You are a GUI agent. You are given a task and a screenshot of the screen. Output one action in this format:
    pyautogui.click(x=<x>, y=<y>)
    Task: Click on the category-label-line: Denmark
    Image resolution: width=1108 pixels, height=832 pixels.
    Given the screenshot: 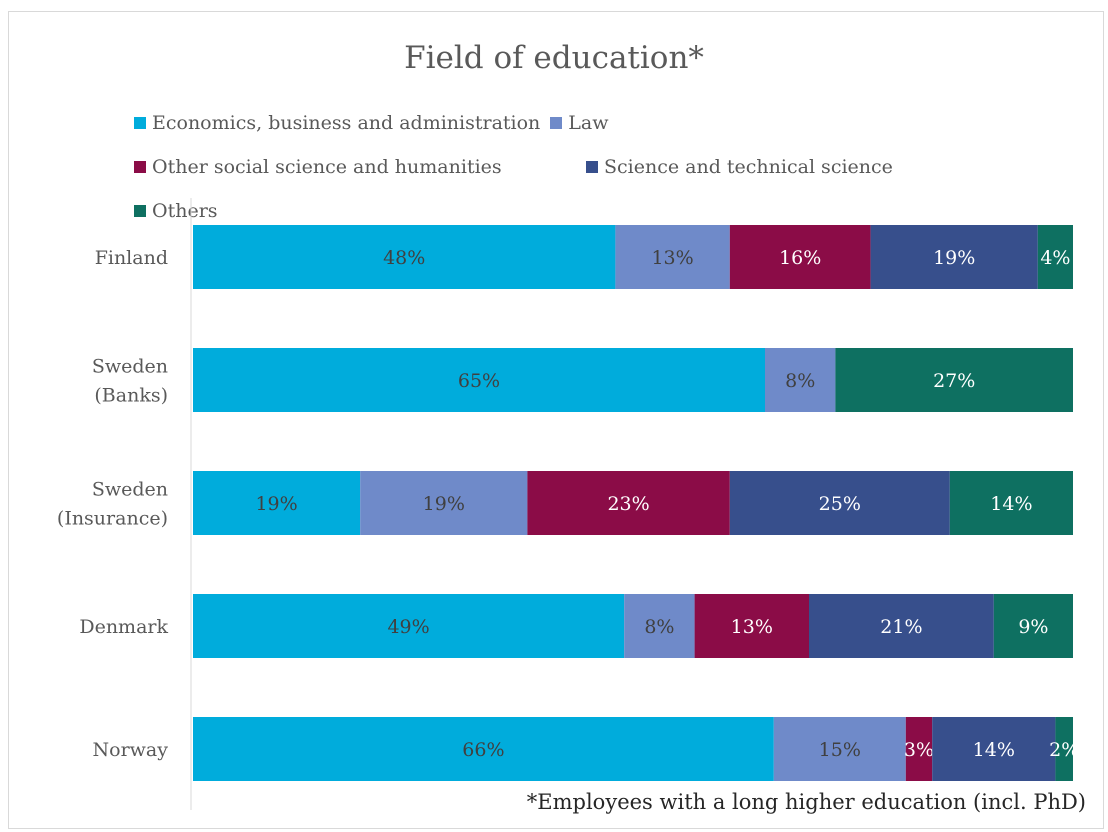 What is the action you would take?
    pyautogui.click(x=123, y=627)
    